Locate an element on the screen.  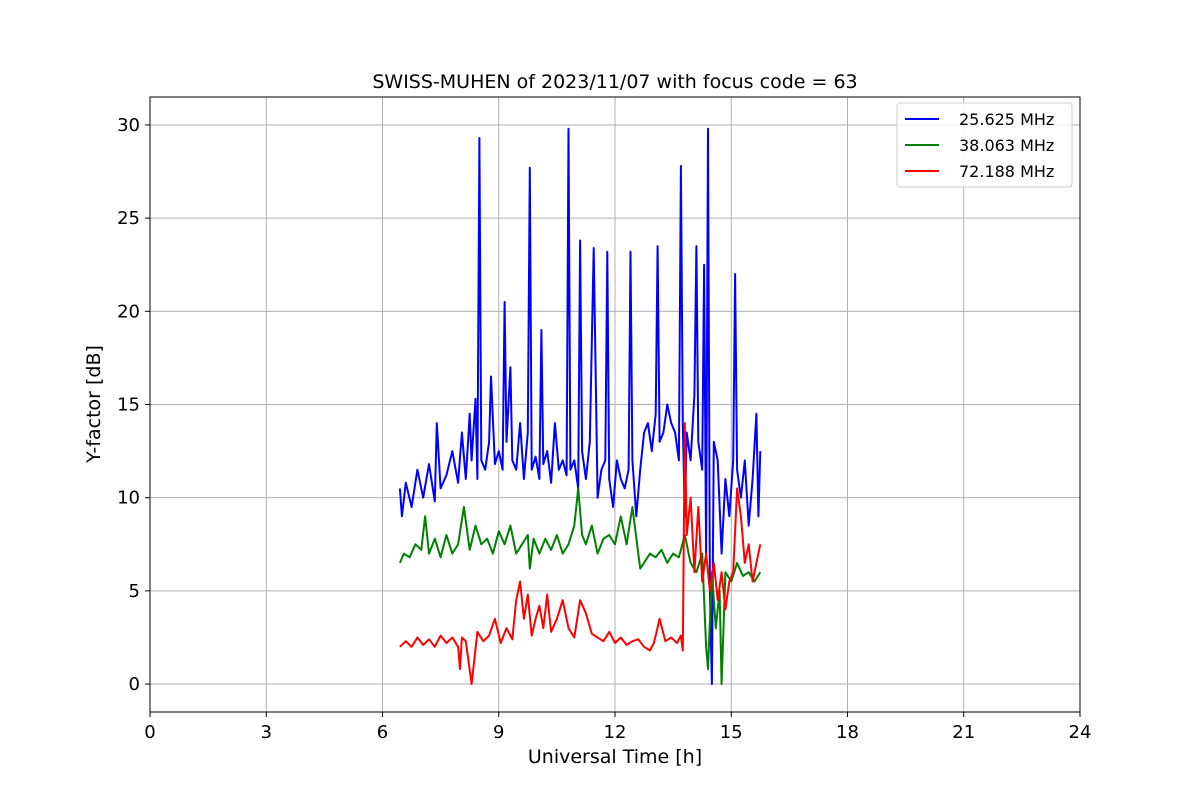
x-tick-label: 6 is located at coordinates (382, 732).